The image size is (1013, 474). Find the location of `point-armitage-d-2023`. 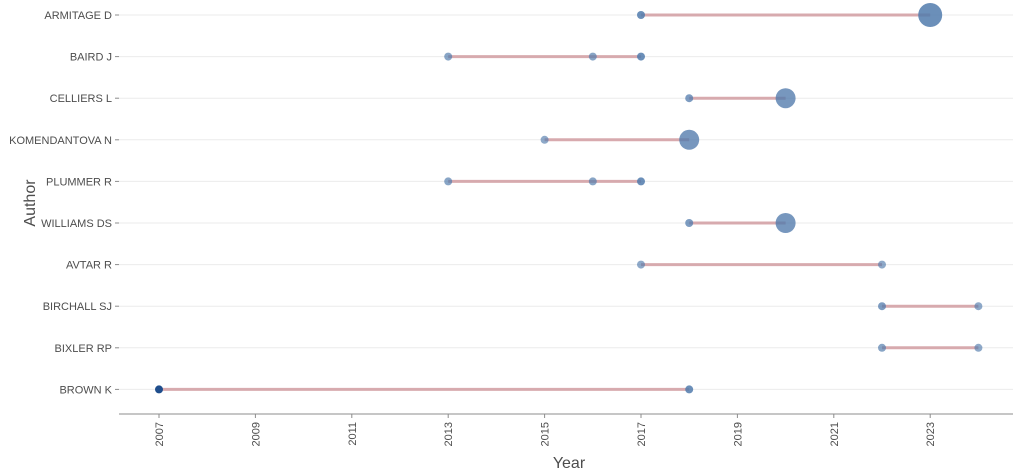

point-armitage-d-2023 is located at coordinates (930, 15).